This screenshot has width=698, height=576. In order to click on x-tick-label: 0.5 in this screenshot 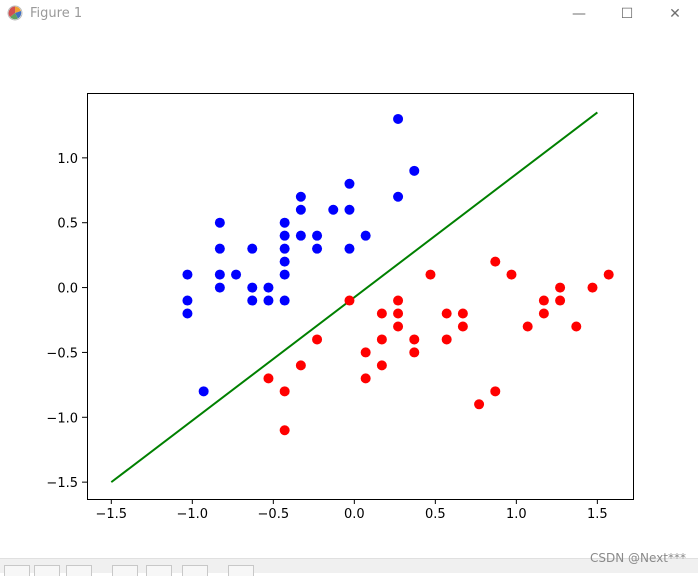, I will do `click(435, 514)`.